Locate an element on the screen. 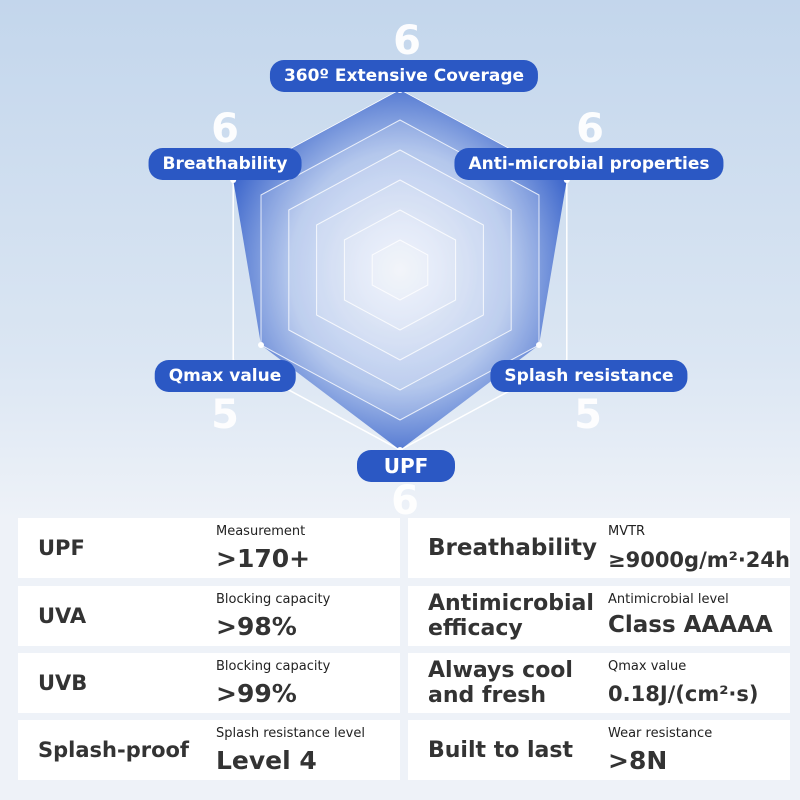 This screenshot has width=800, height=800. card-value: >8N is located at coordinates (638, 760).